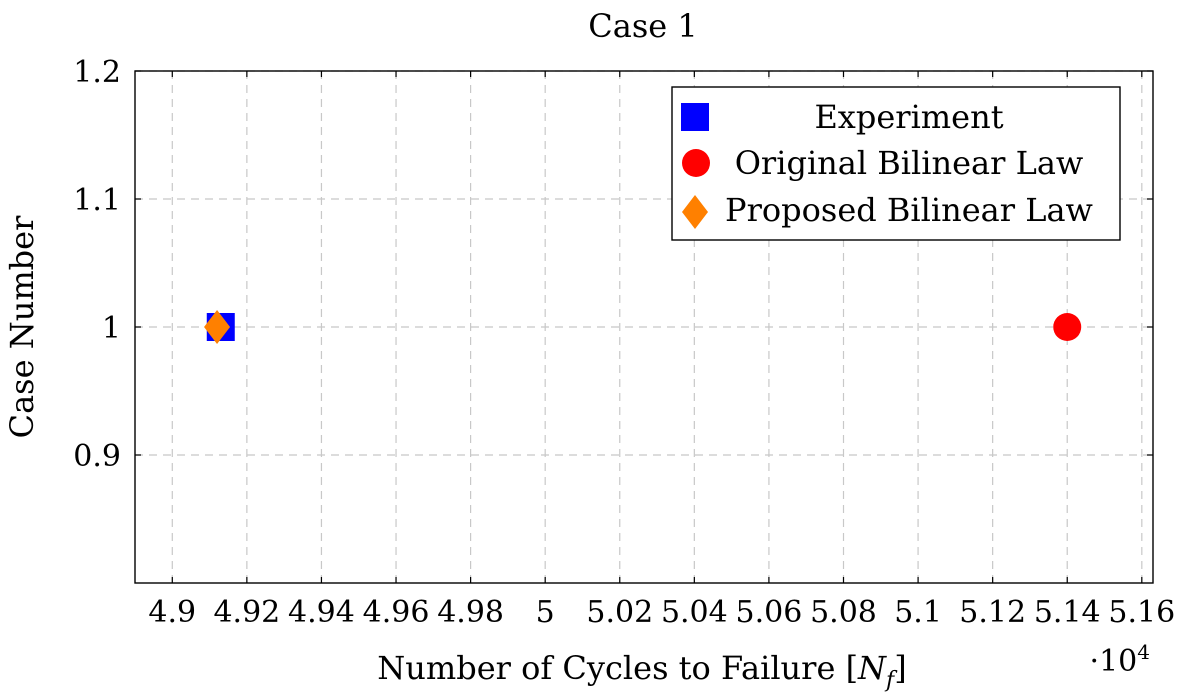 The width and height of the screenshot is (1183, 699). What do you see at coordinates (97, 264) in the screenshot?
I see `y-tick-labels: 0.9 1 1.1 1.2` at bounding box center [97, 264].